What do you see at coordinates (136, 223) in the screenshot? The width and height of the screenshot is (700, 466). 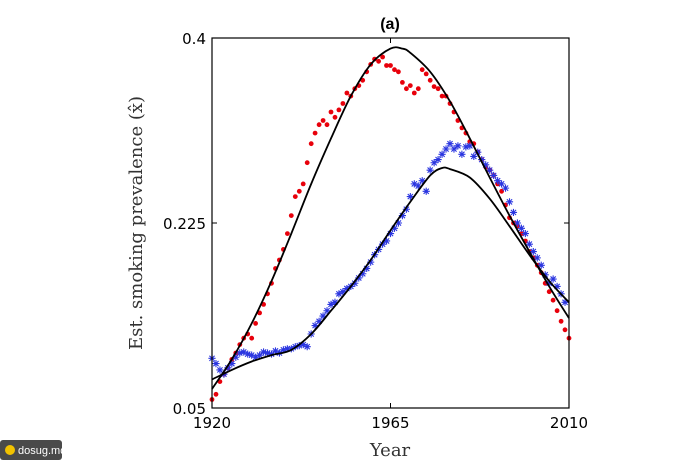 I see `y-axis-label: Est. smoking prevalence (x̂)` at bounding box center [136, 223].